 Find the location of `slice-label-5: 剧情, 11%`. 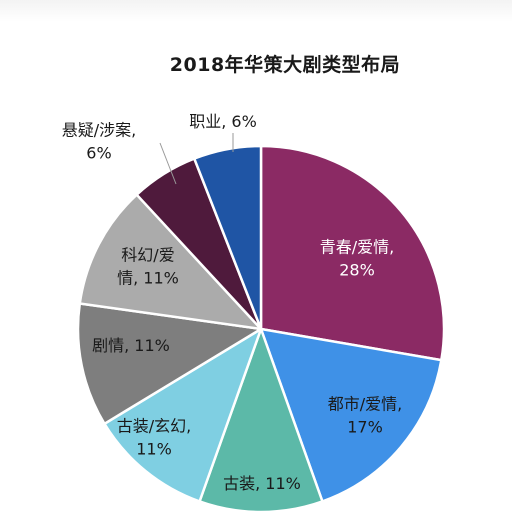

slice-label-5: 剧情, 11% is located at coordinates (131, 345).